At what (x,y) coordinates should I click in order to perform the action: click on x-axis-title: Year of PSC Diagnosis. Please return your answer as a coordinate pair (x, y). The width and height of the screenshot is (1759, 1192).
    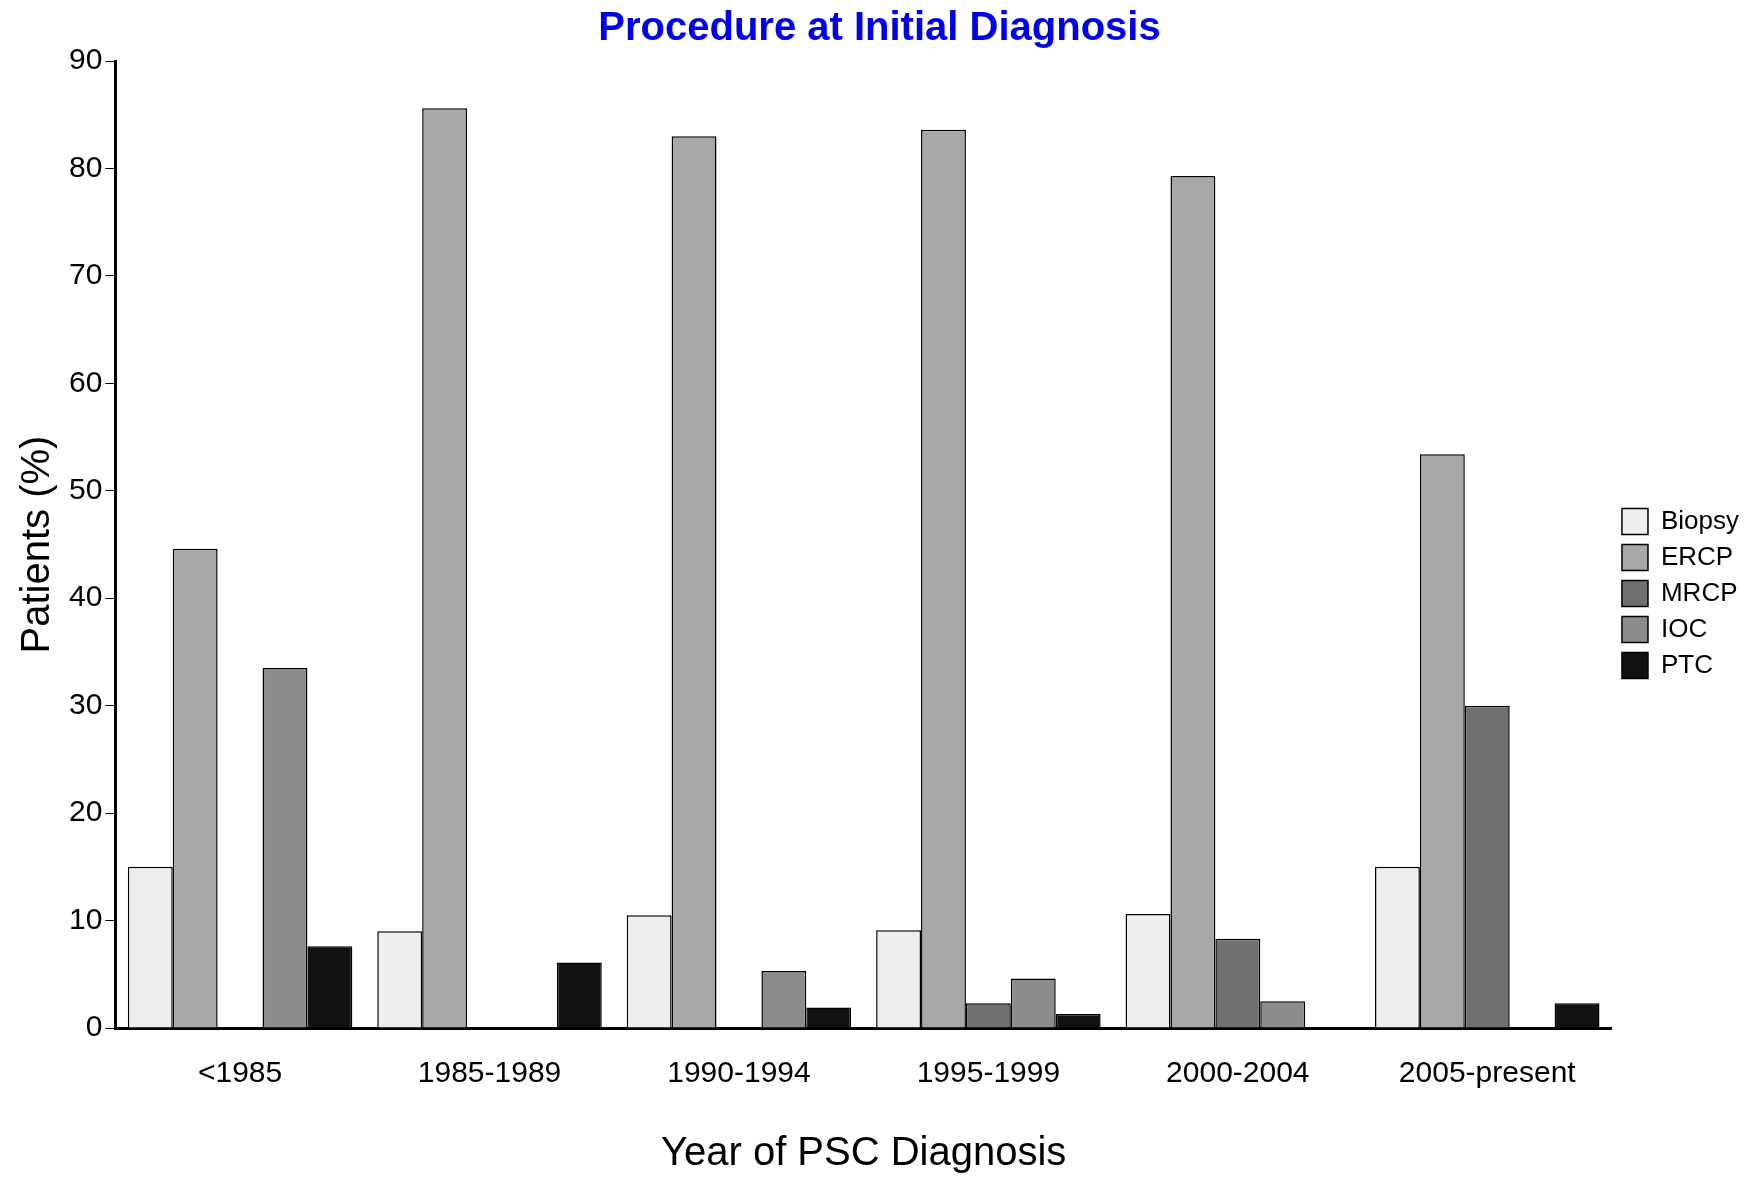
    Looking at the image, I should click on (863, 1151).